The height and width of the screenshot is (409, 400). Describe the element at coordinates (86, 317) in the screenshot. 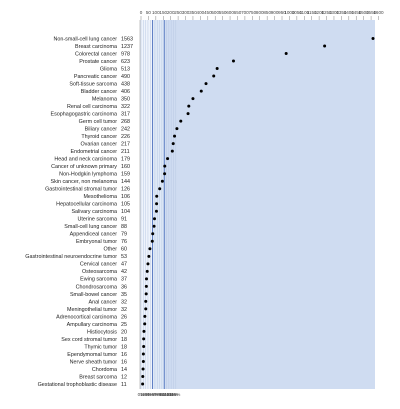

I see `category-label: Adrenocortical carcinoma` at that location.